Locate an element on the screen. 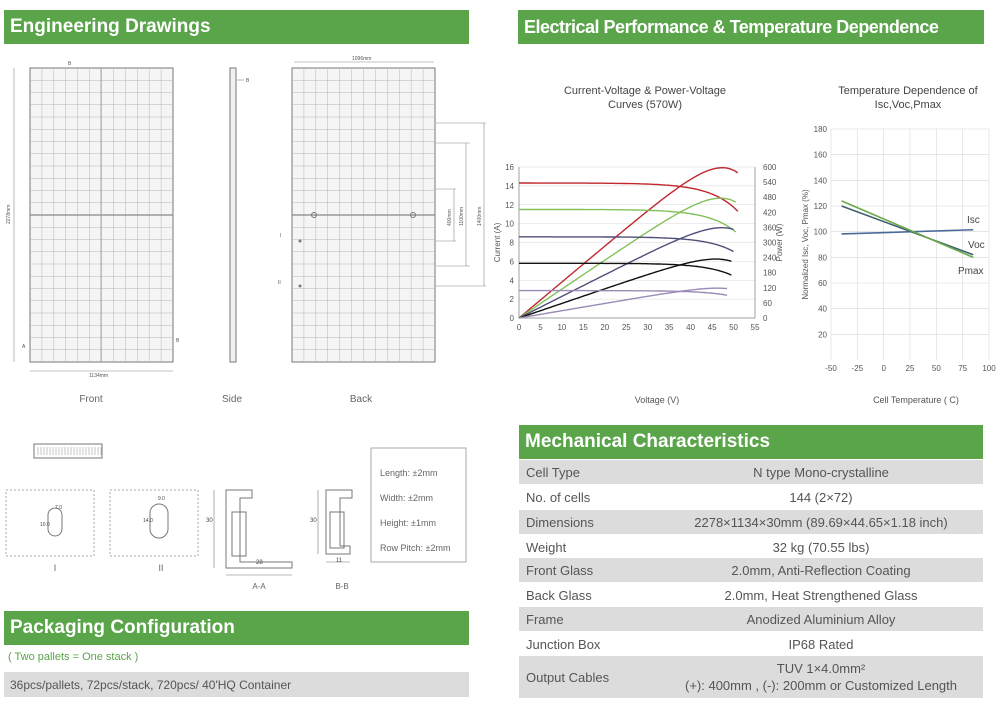 The image size is (999, 708). temp-ytick-label: 100 is located at coordinates (821, 232).